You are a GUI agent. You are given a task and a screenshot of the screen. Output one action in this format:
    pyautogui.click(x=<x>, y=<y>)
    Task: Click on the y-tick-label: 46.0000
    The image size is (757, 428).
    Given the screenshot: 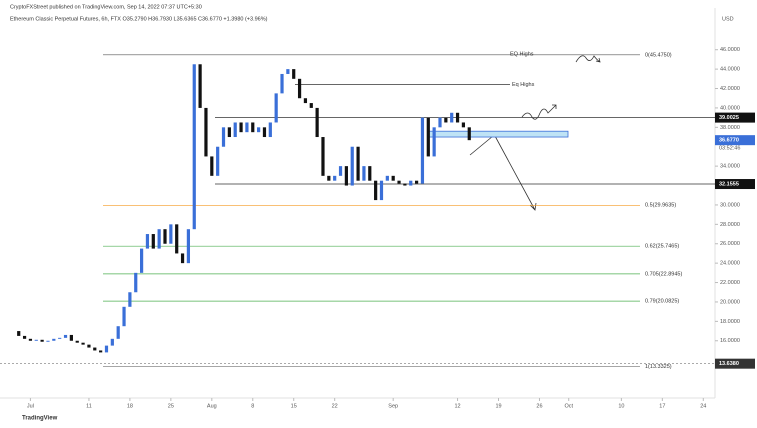 What is the action you would take?
    pyautogui.click(x=730, y=50)
    